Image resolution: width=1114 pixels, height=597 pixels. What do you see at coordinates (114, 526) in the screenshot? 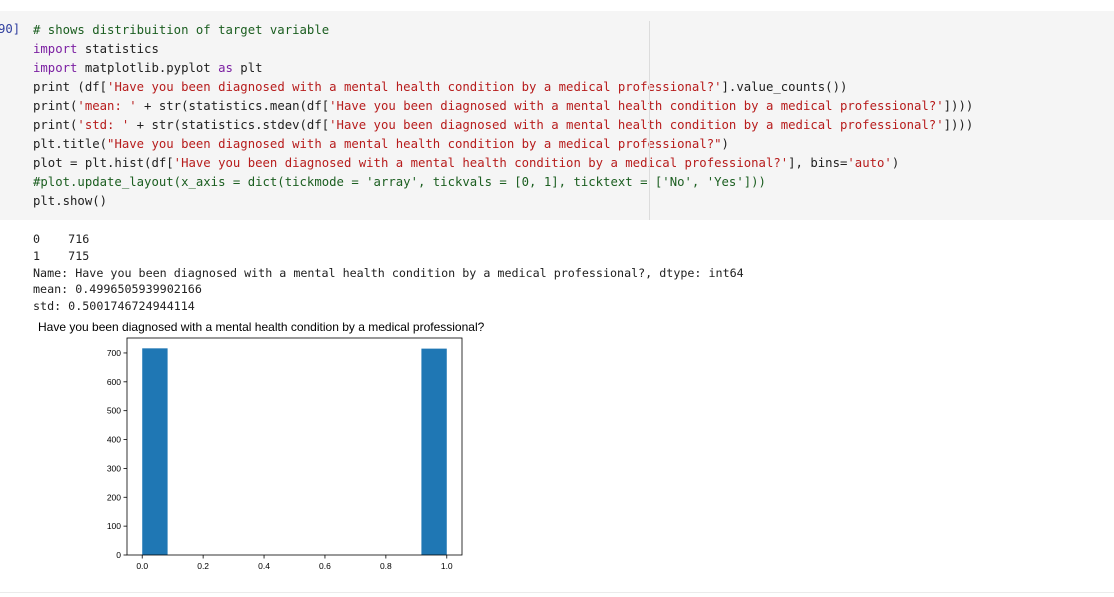
I see `y-tick-label: 100` at bounding box center [114, 526].